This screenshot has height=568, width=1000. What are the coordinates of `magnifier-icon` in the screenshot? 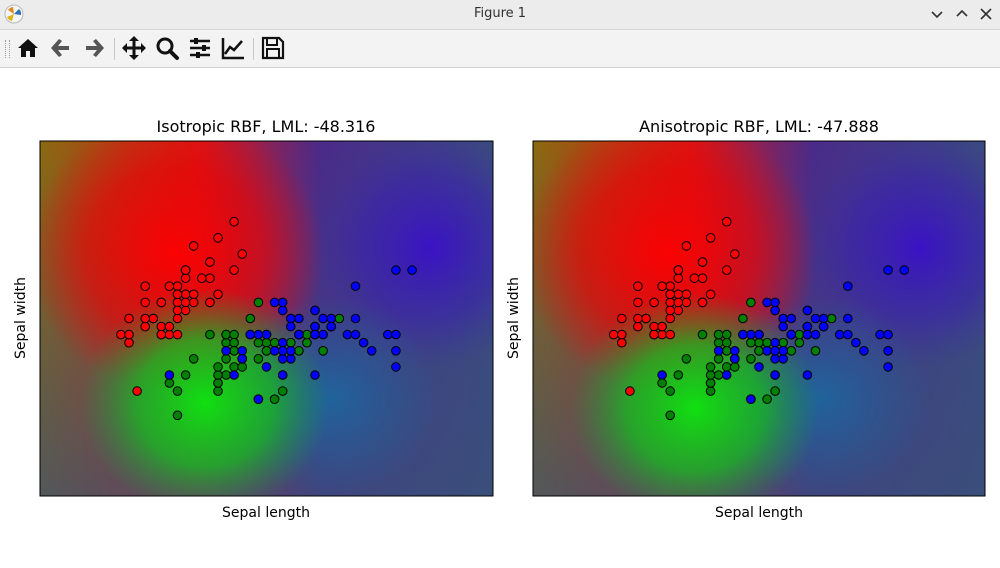 It's located at (167, 48).